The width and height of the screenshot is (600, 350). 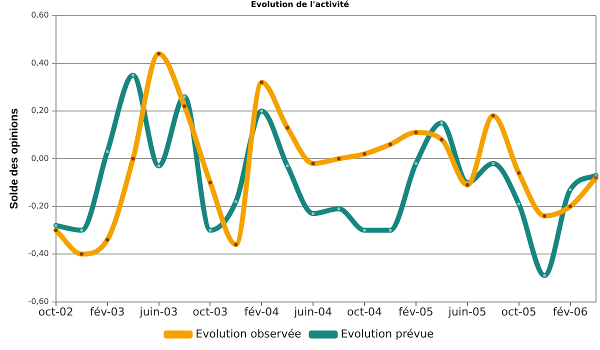 What do you see at coordinates (107, 311) in the screenshot?
I see `x-tick-label: fév-03` at bounding box center [107, 311].